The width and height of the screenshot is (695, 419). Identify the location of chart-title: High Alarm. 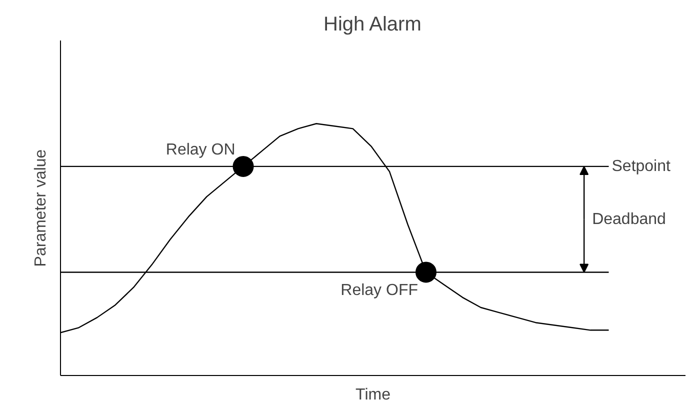
(373, 25).